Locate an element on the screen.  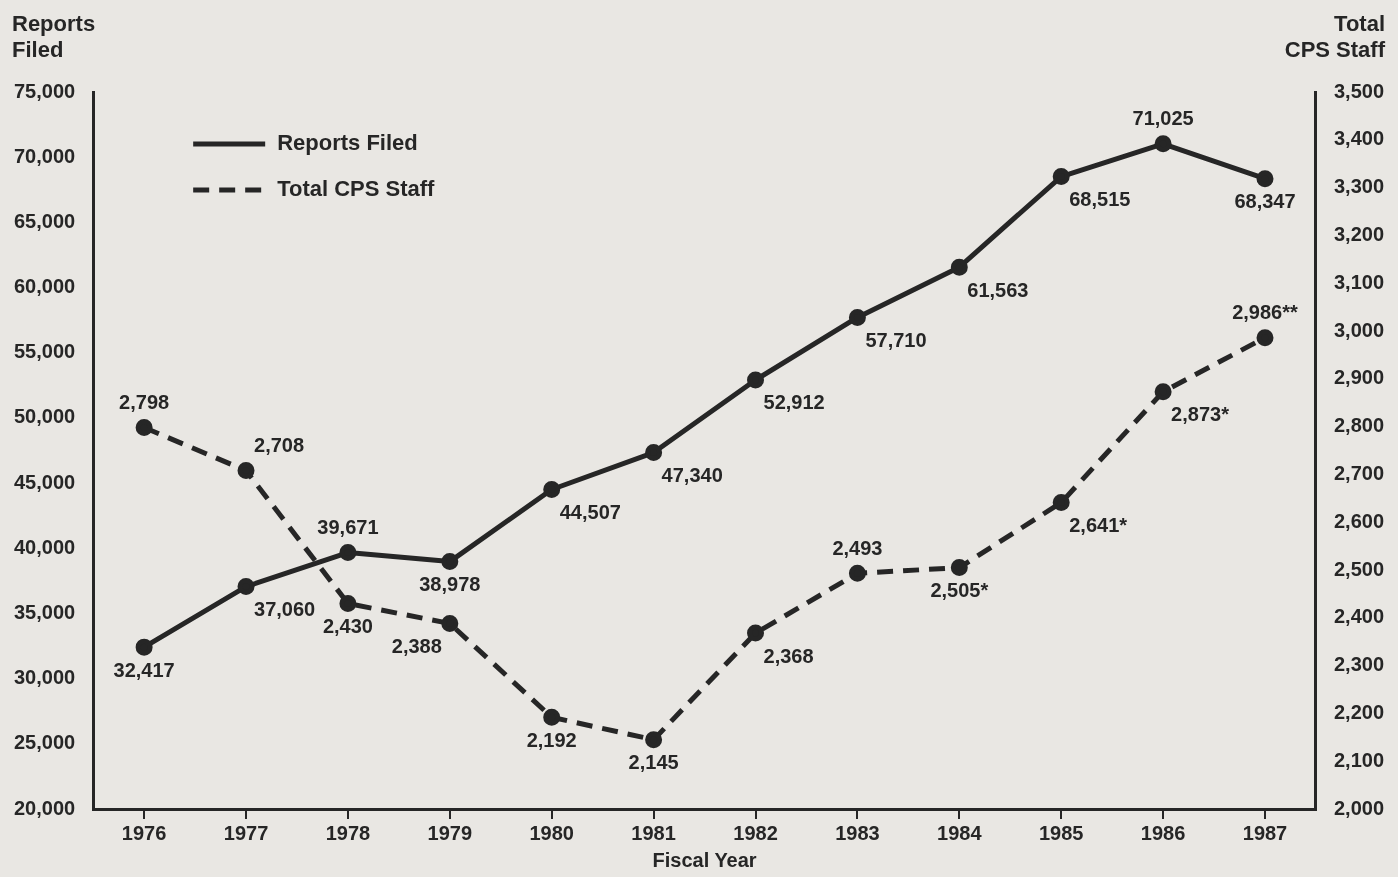
y2-tick-label: 2,200 is located at coordinates (1359, 711).